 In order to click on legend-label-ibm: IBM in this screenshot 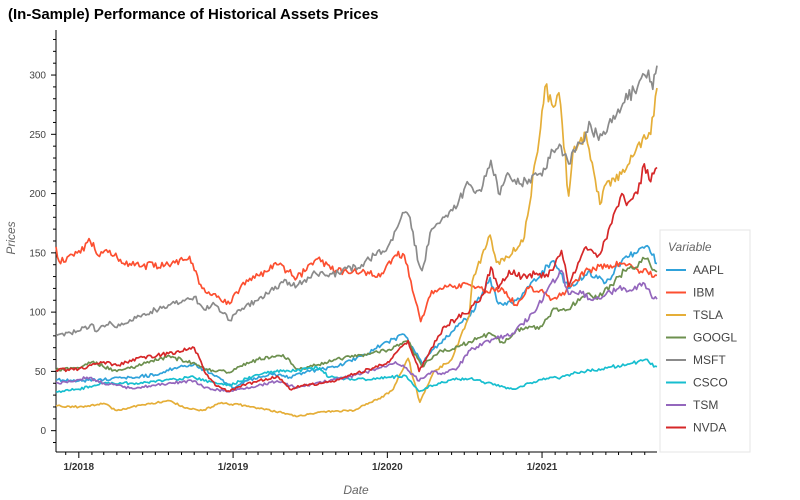, I will do `click(703, 293)`.